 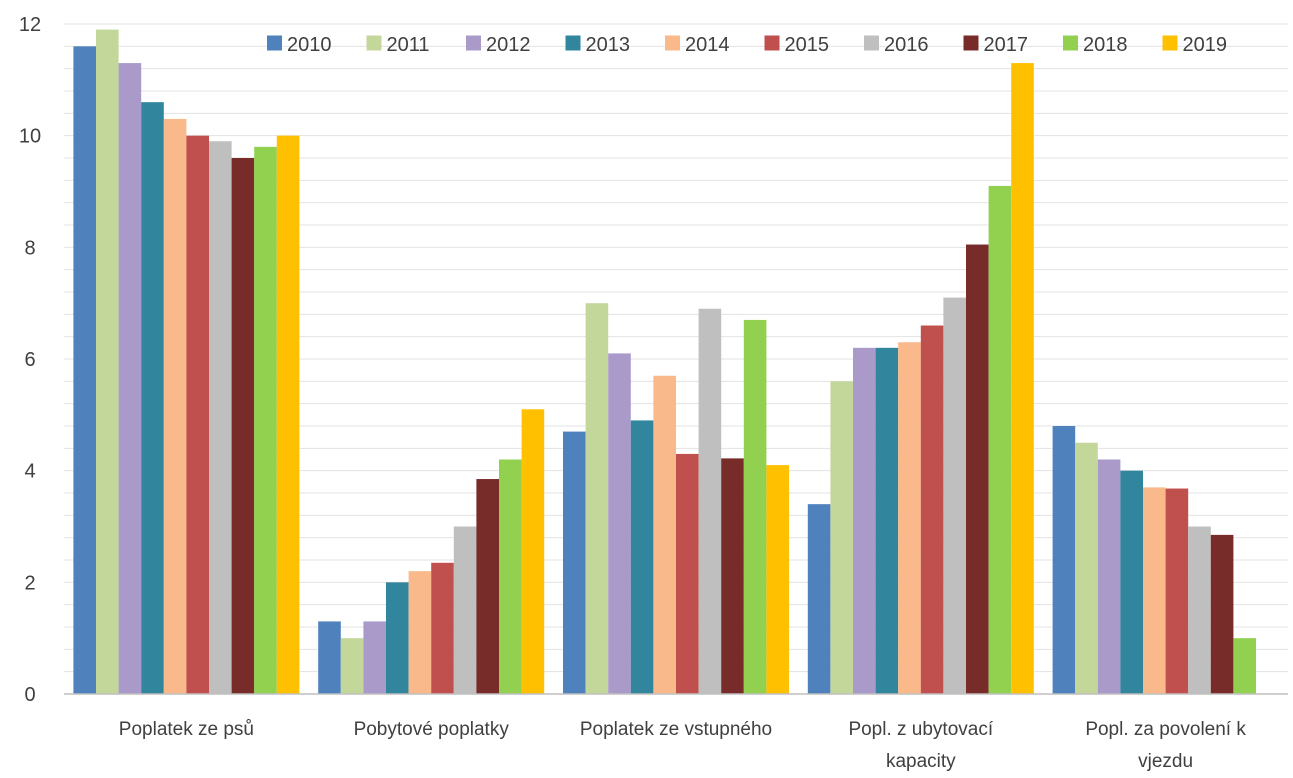 I want to click on y-tick-label: 10, so click(x=30, y=137).